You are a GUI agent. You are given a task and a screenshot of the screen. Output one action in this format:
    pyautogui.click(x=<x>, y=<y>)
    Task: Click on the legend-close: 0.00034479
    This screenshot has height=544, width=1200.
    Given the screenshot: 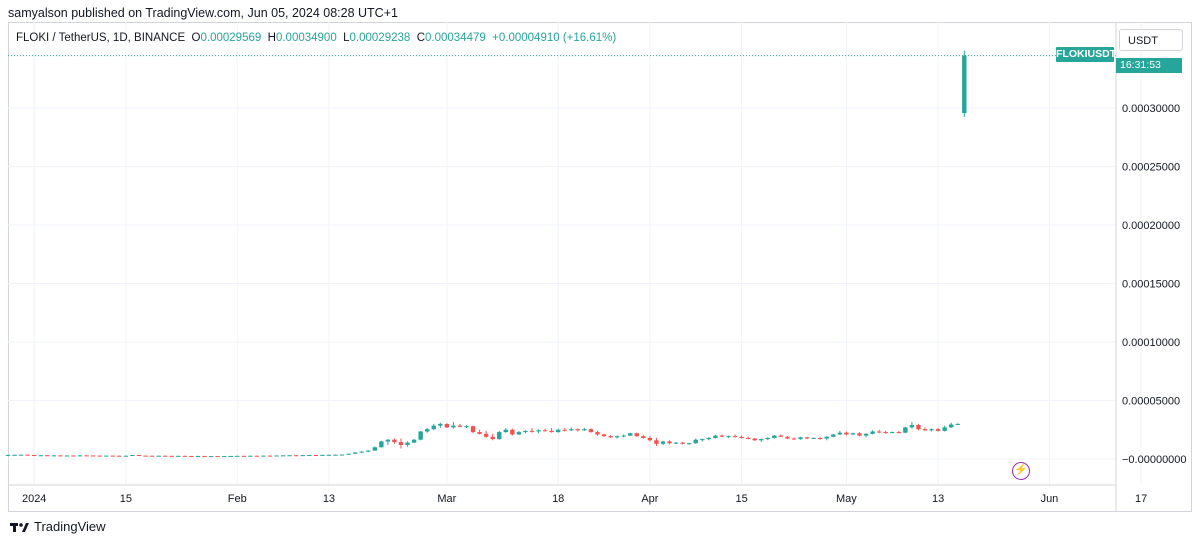 What is the action you would take?
    pyautogui.click(x=455, y=38)
    